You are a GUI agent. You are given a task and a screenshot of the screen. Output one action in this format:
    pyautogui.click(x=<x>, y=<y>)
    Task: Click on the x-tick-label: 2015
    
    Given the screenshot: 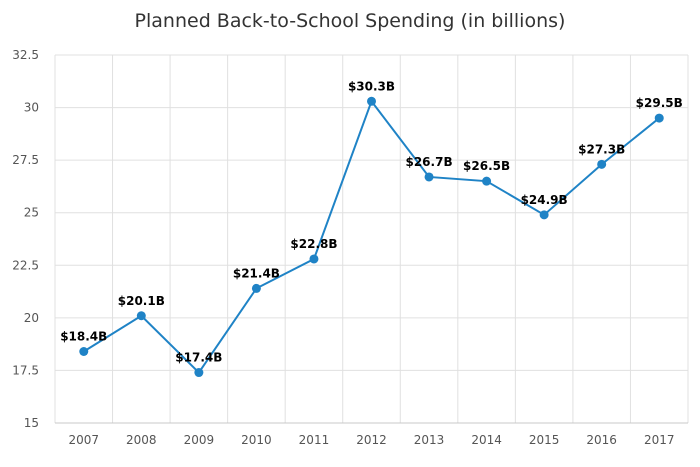 What is the action you would take?
    pyautogui.click(x=544, y=440)
    